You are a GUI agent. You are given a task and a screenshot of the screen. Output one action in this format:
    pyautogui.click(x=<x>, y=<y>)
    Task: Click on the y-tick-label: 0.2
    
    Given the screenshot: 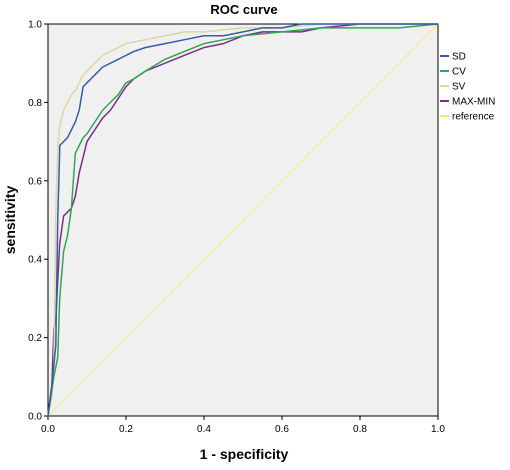 What is the action you would take?
    pyautogui.click(x=35, y=338)
    